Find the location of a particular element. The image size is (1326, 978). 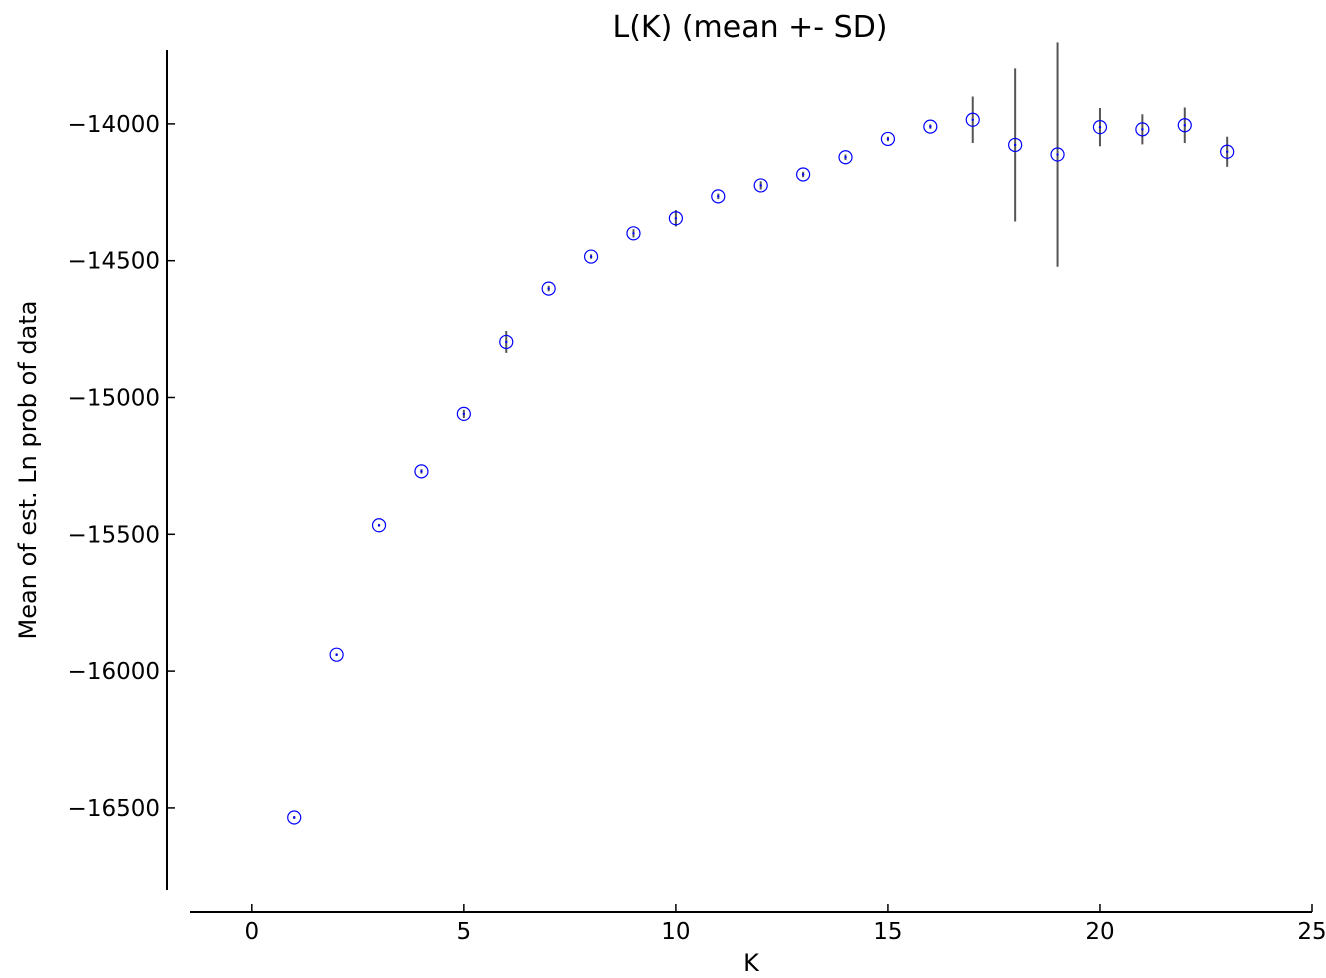

y-tick-label: −14500 is located at coordinates (114, 262).